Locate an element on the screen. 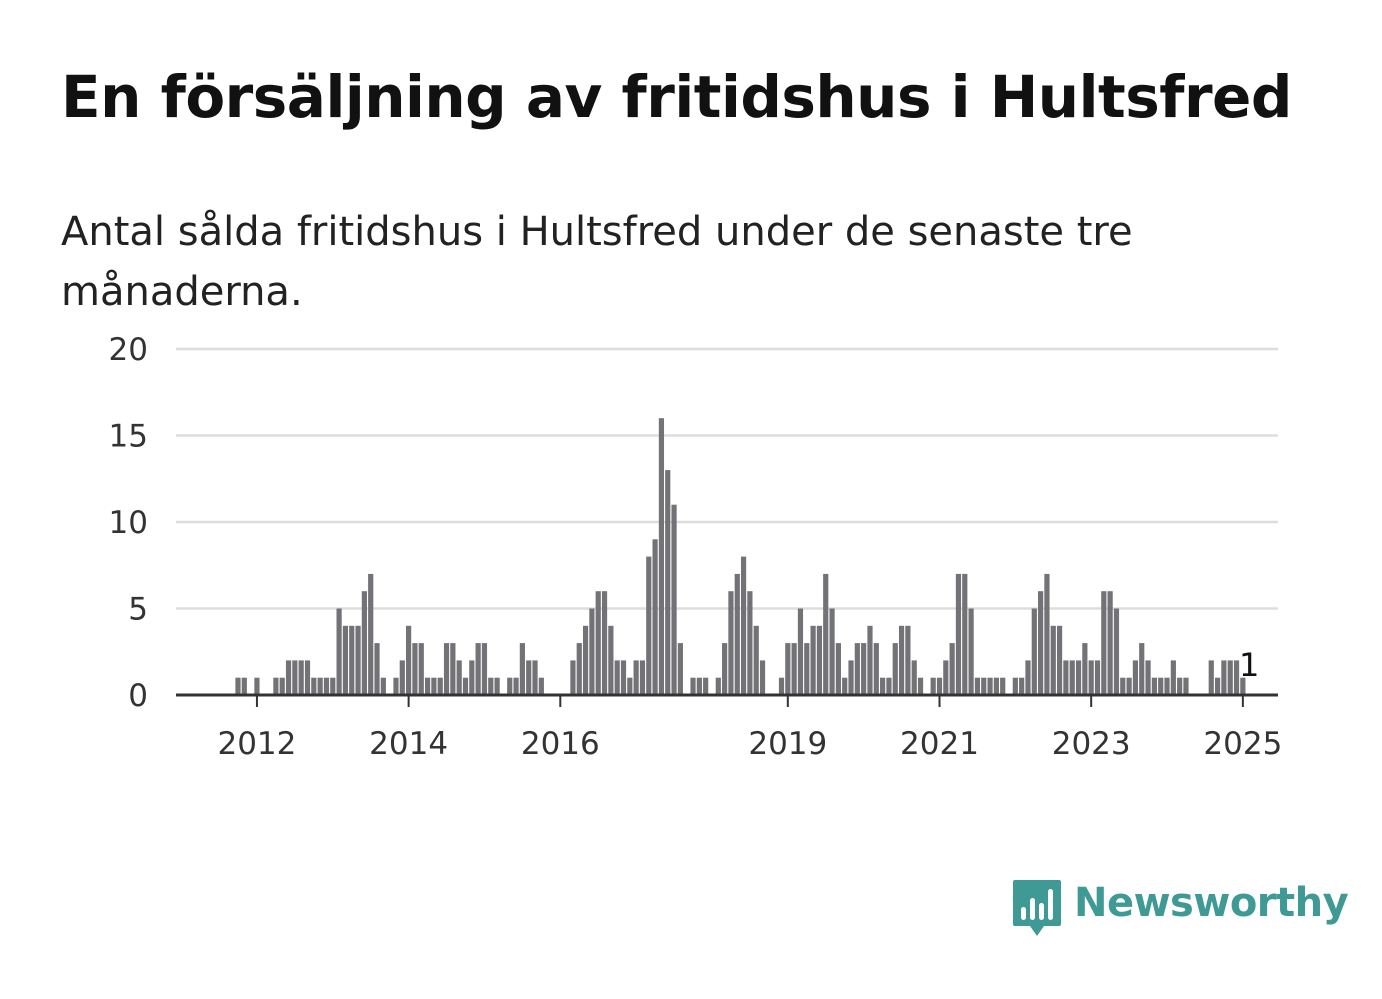 Image resolution: width=1382 pixels, height=999 pixels. newsworthy-logo: Newsworthy is located at coordinates (1180, 909).